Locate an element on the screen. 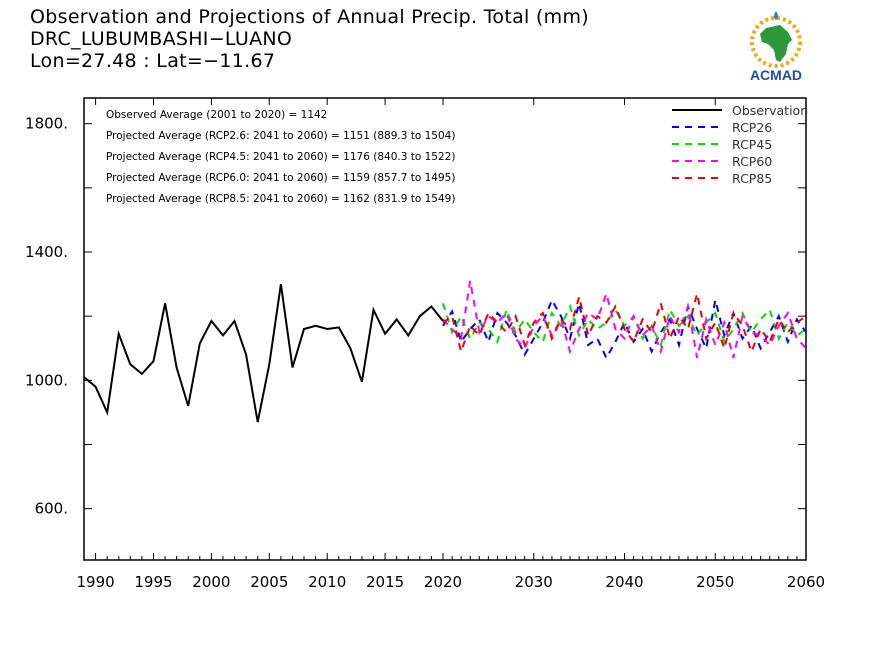 The image size is (879, 659). x-tick-label: 2000 is located at coordinates (211, 582).